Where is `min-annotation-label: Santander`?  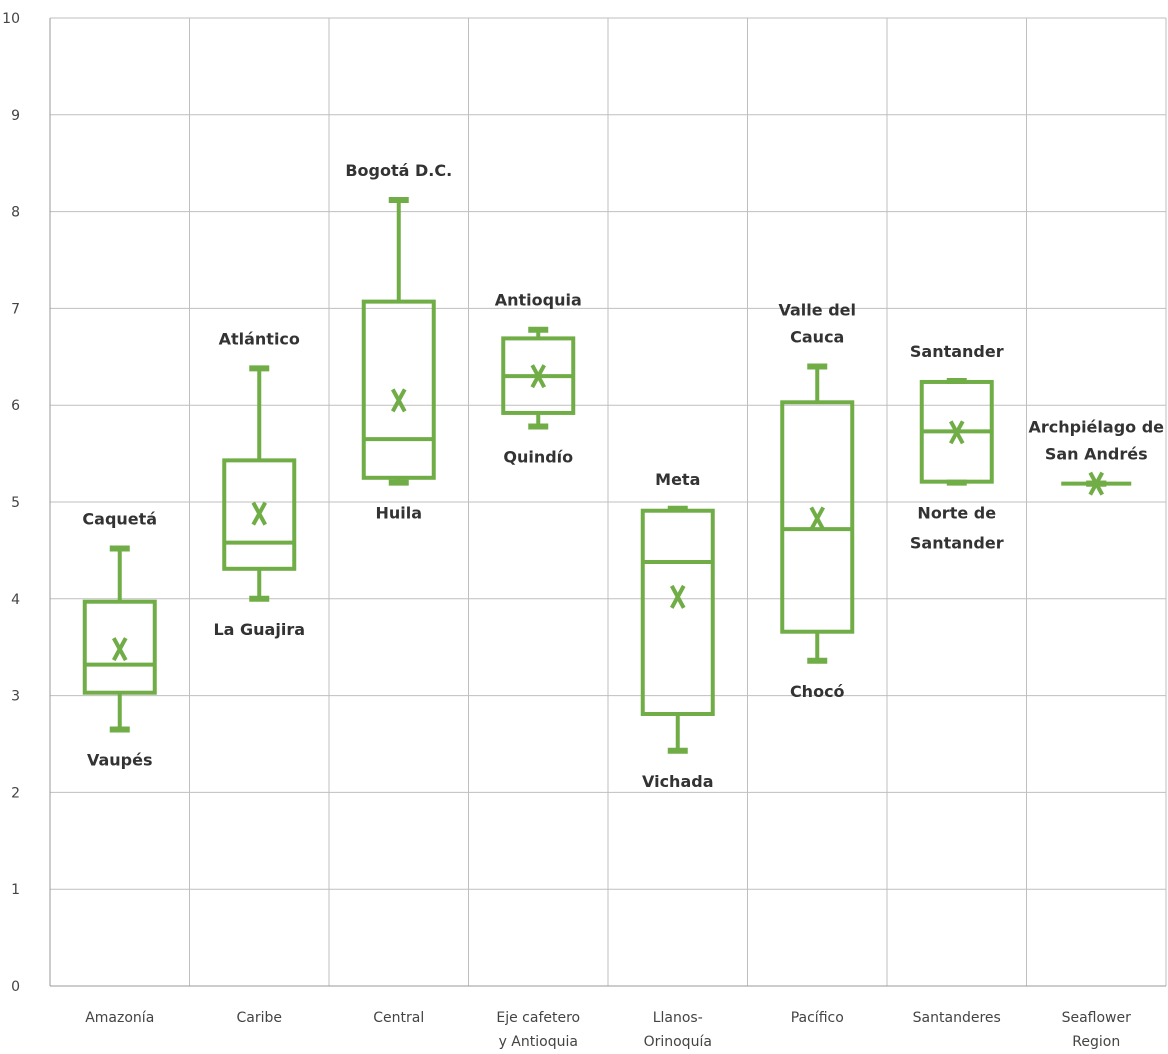
min-annotation-label: Santander is located at coordinates (957, 543).